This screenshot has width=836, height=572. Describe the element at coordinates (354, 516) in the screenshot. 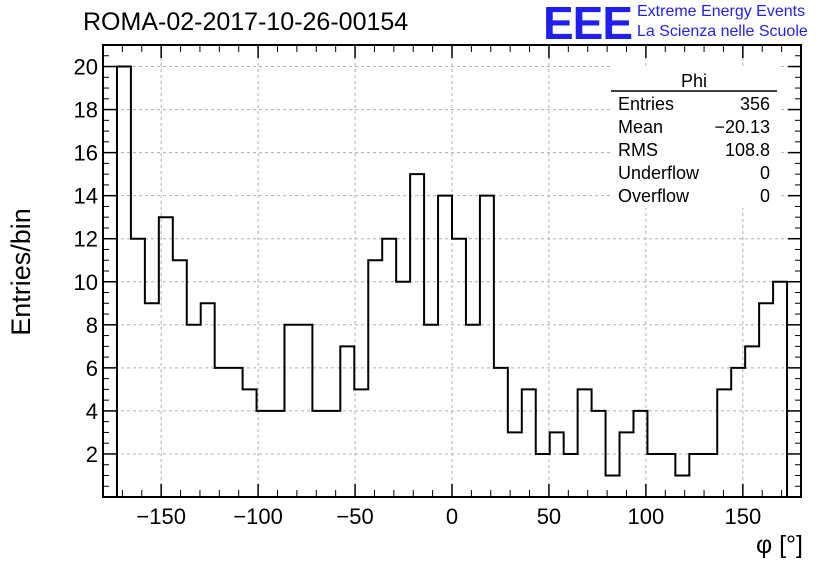

I see `x-tick-label: −50` at that location.